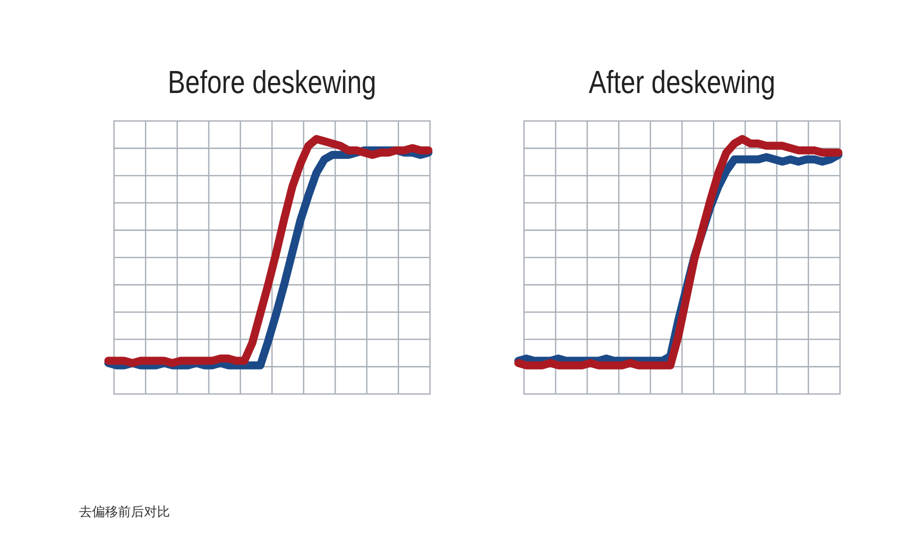  What do you see at coordinates (272, 83) in the screenshot?
I see `chart-title: Before deskewing` at bounding box center [272, 83].